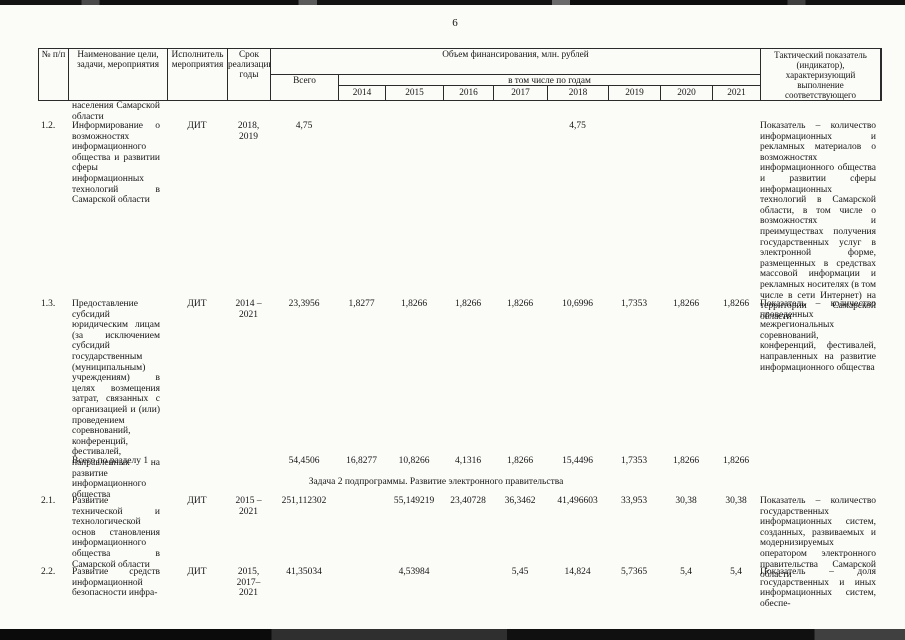 This screenshot has width=905, height=640. What do you see at coordinates (362, 93) in the screenshot?
I see `header-year-2014: 2014` at bounding box center [362, 93].